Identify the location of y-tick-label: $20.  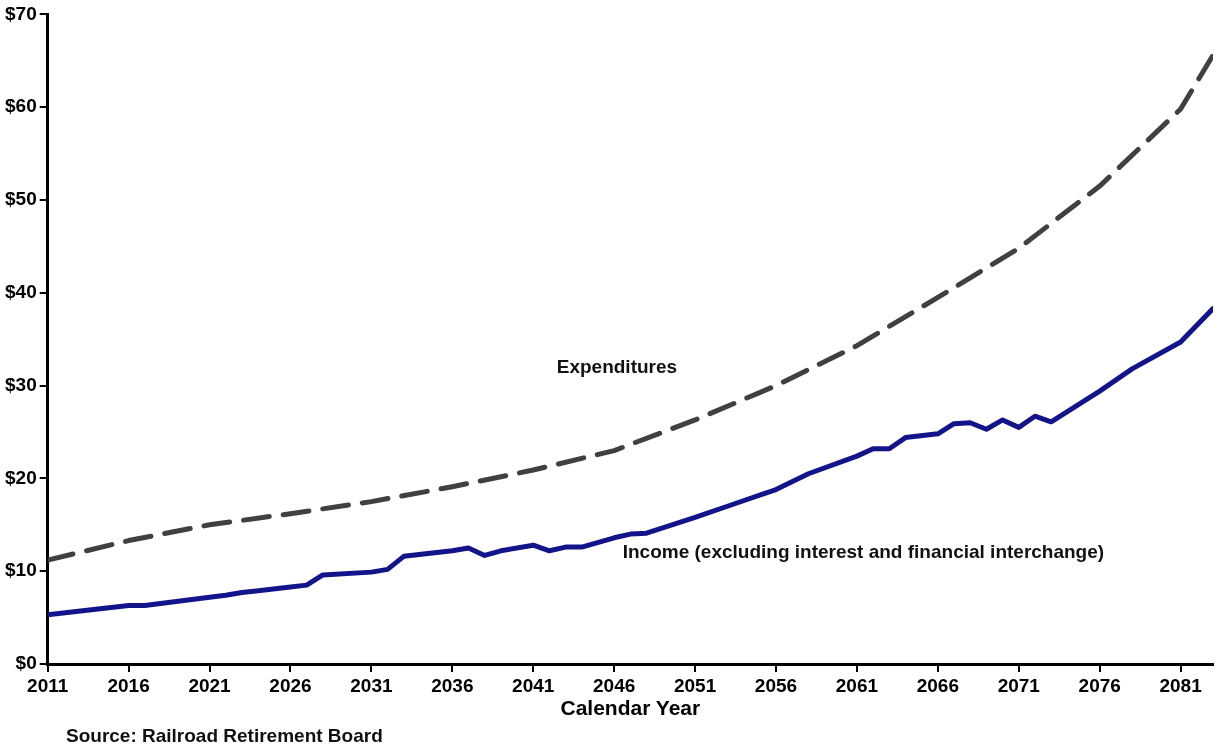
(21, 477).